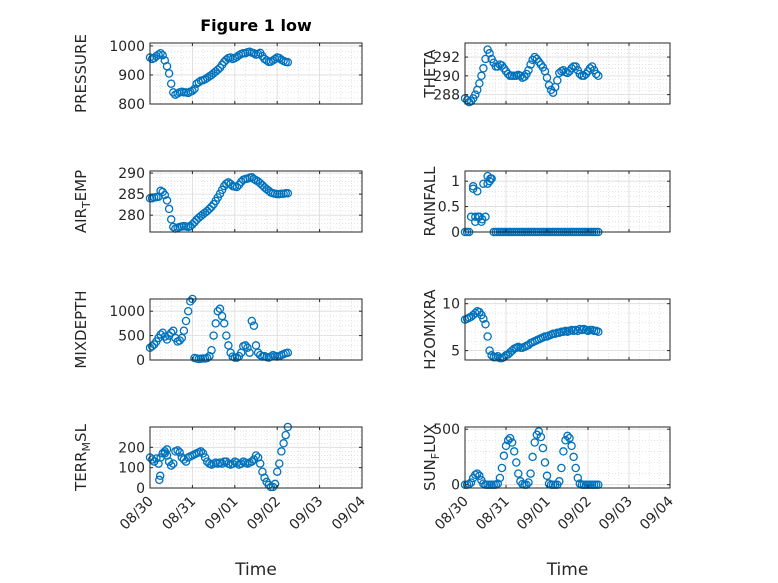 The width and height of the screenshot is (778, 583). What do you see at coordinates (449, 208) in the screenshot?
I see `y-tick-label: 0.5` at bounding box center [449, 208].